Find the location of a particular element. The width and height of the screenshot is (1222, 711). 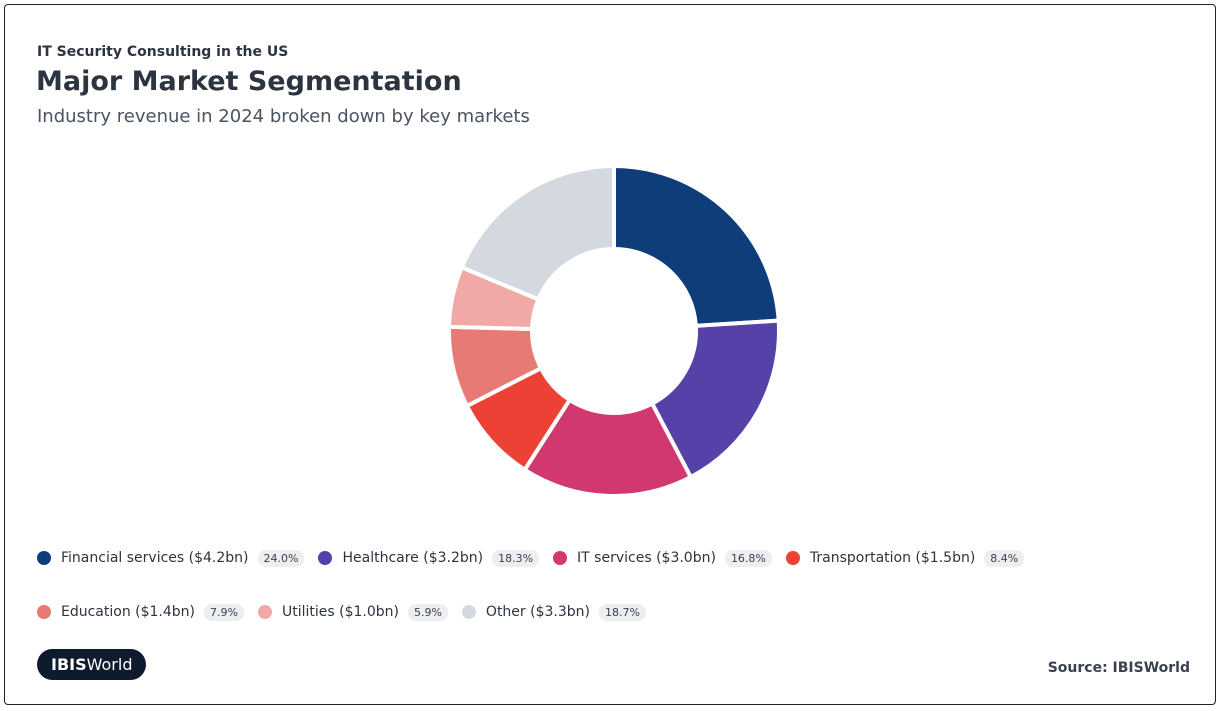

chart is located at coordinates (615, 330).